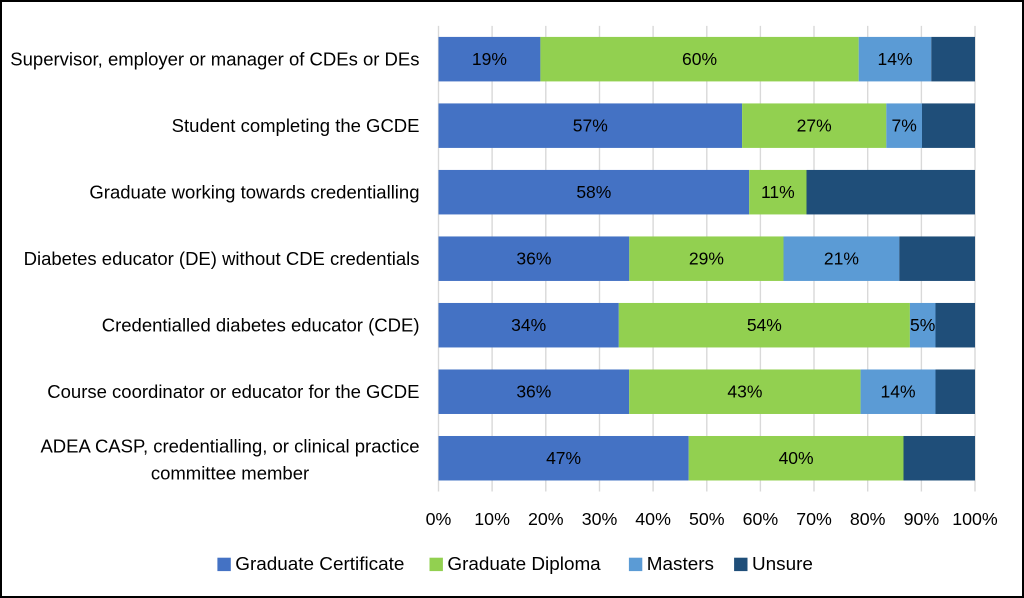  Describe the element at coordinates (528, 325) in the screenshot. I see `svg-text: 34%` at that location.